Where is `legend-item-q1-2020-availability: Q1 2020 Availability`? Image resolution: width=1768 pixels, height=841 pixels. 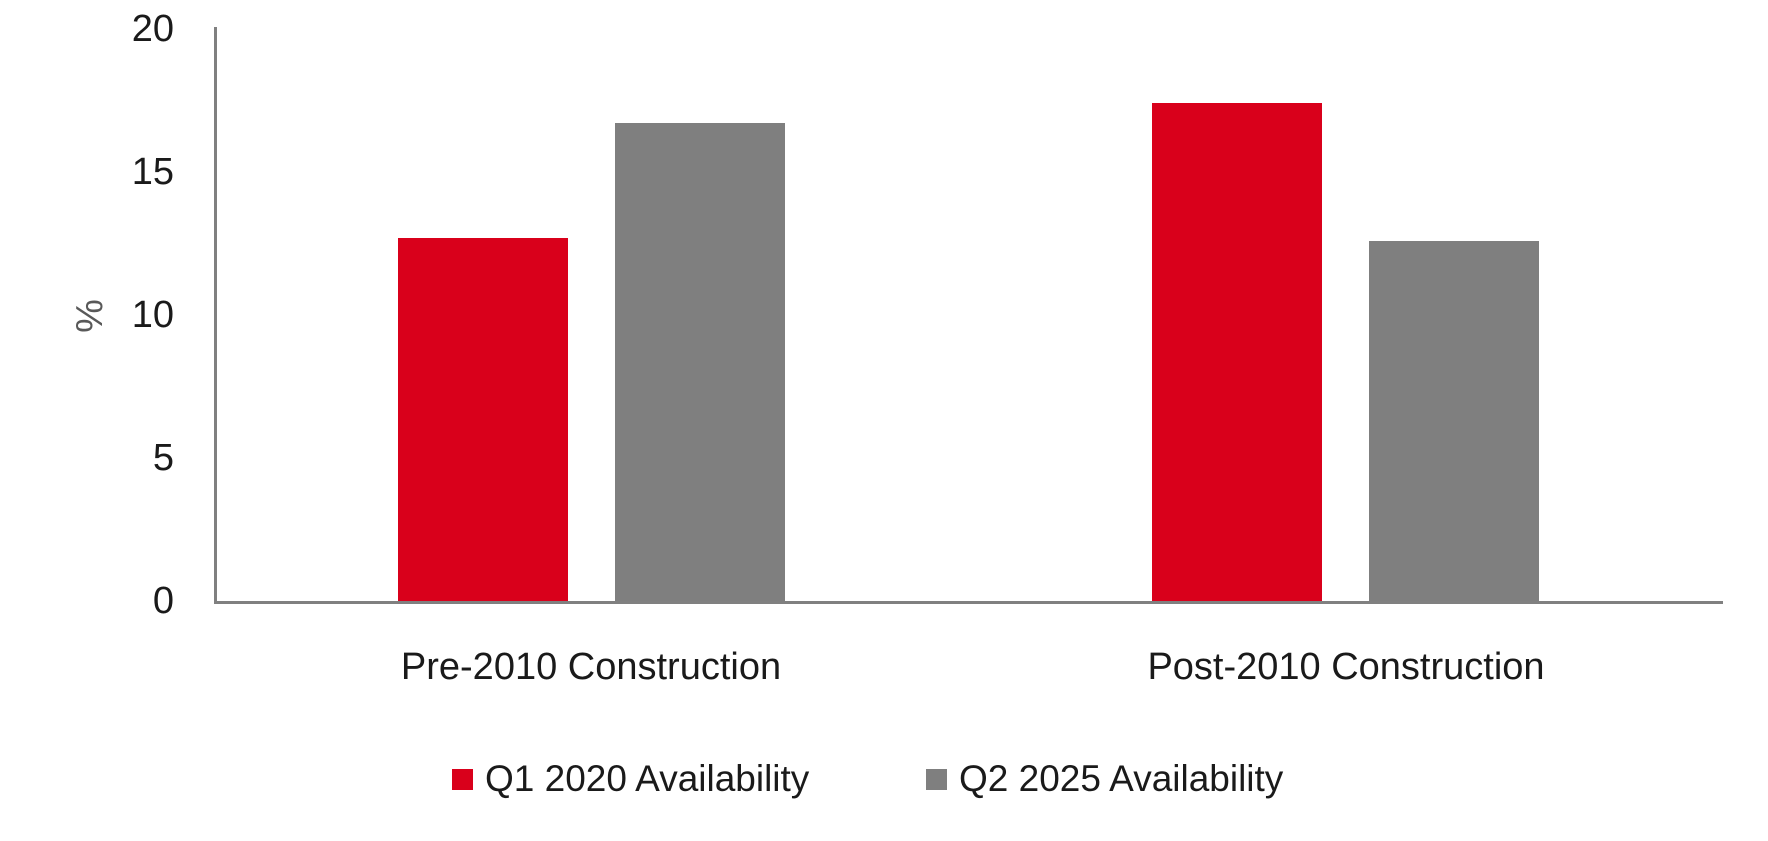 legend-item-q1-2020-availability: Q1 2020 Availability is located at coordinates (630, 779).